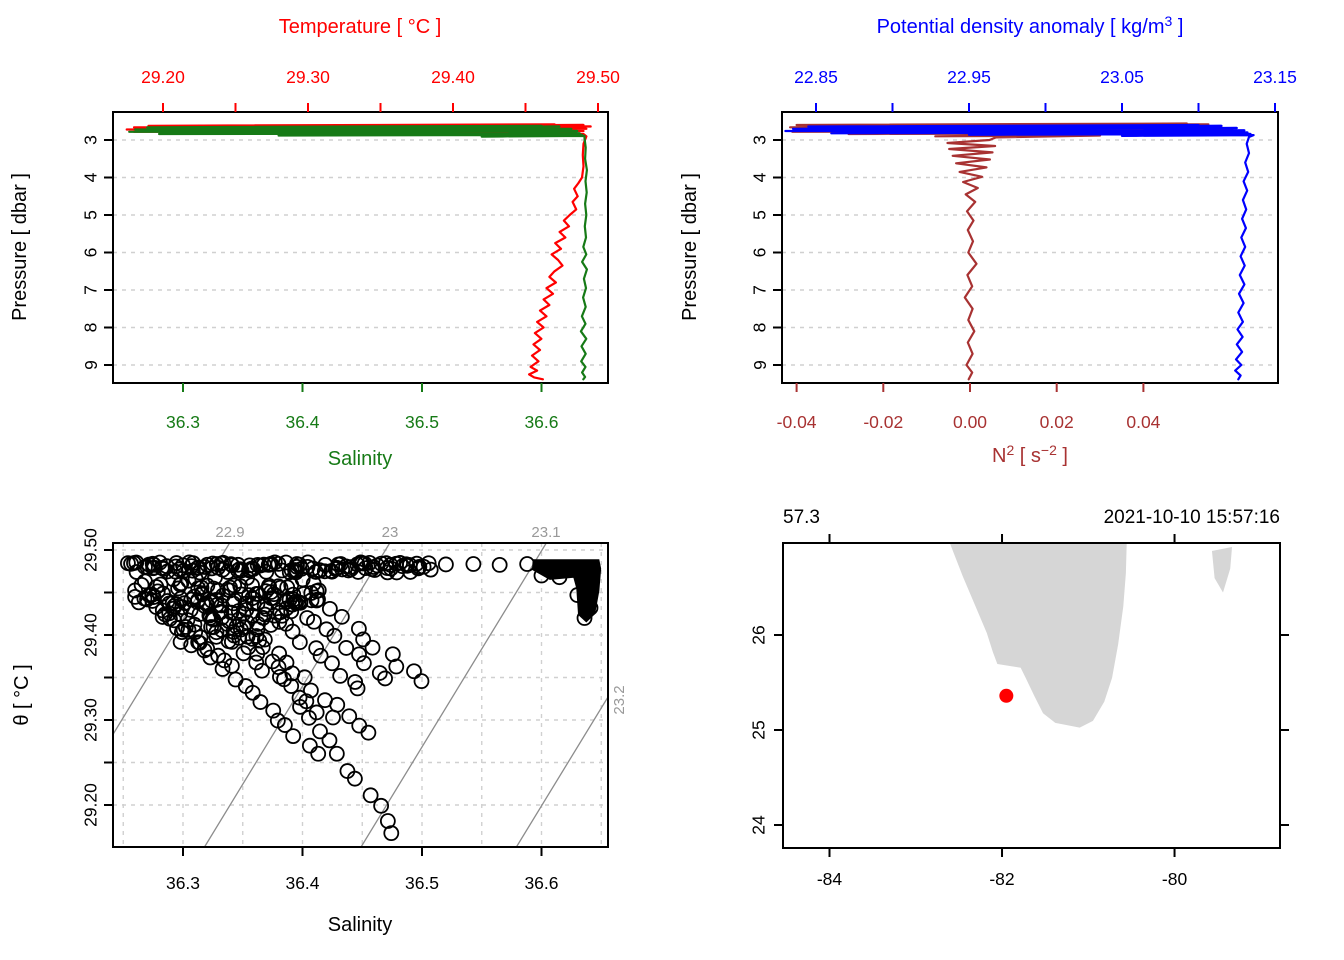  What do you see at coordinates (801, 517) in the screenshot?
I see `station-number-label: 57.3` at bounding box center [801, 517].